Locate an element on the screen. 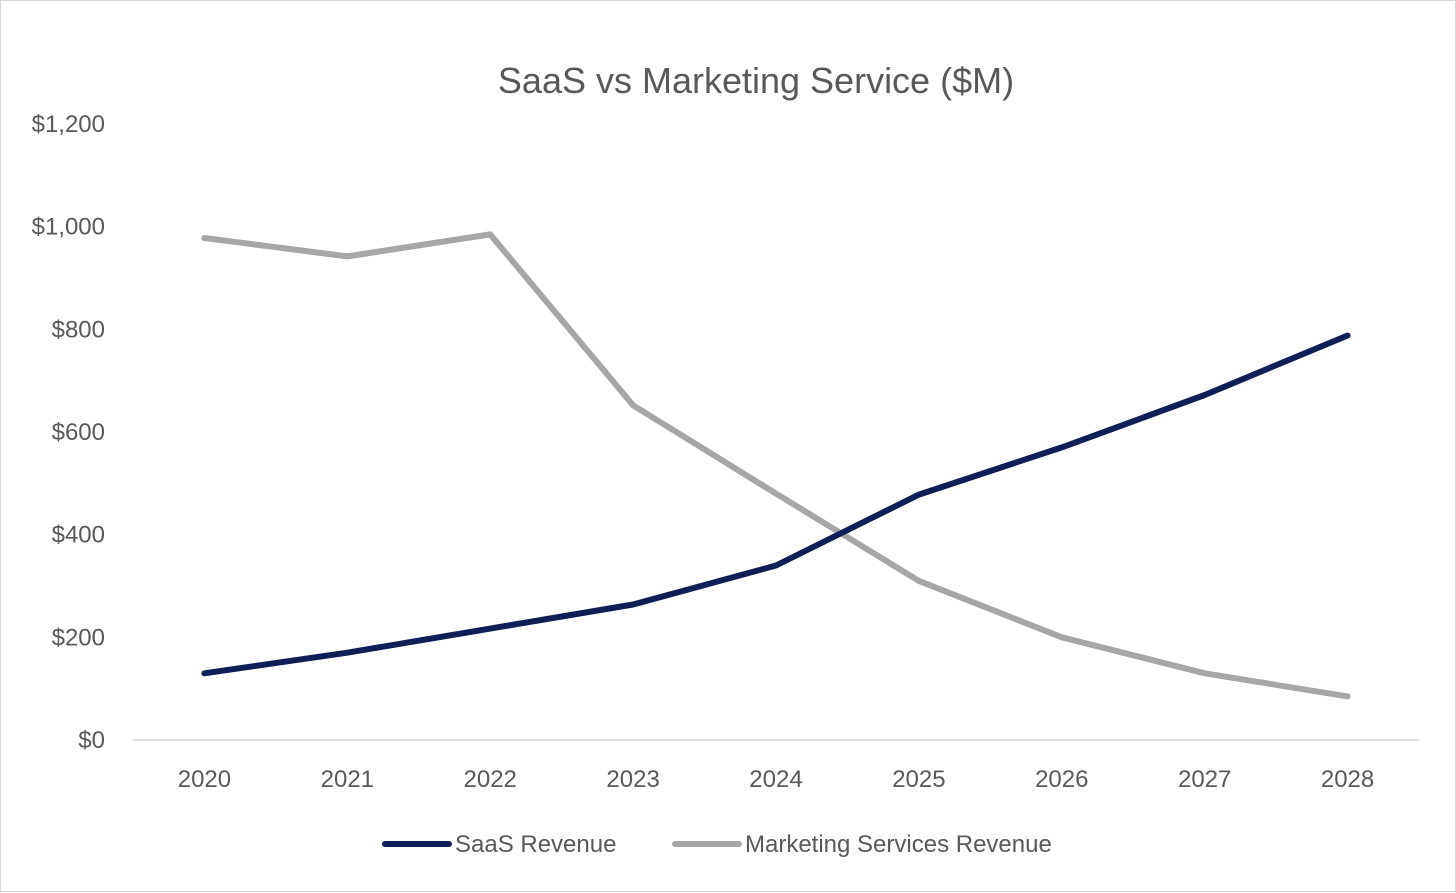 The height and width of the screenshot is (893, 1456). y-tick-label: $1,000 is located at coordinates (68, 227).